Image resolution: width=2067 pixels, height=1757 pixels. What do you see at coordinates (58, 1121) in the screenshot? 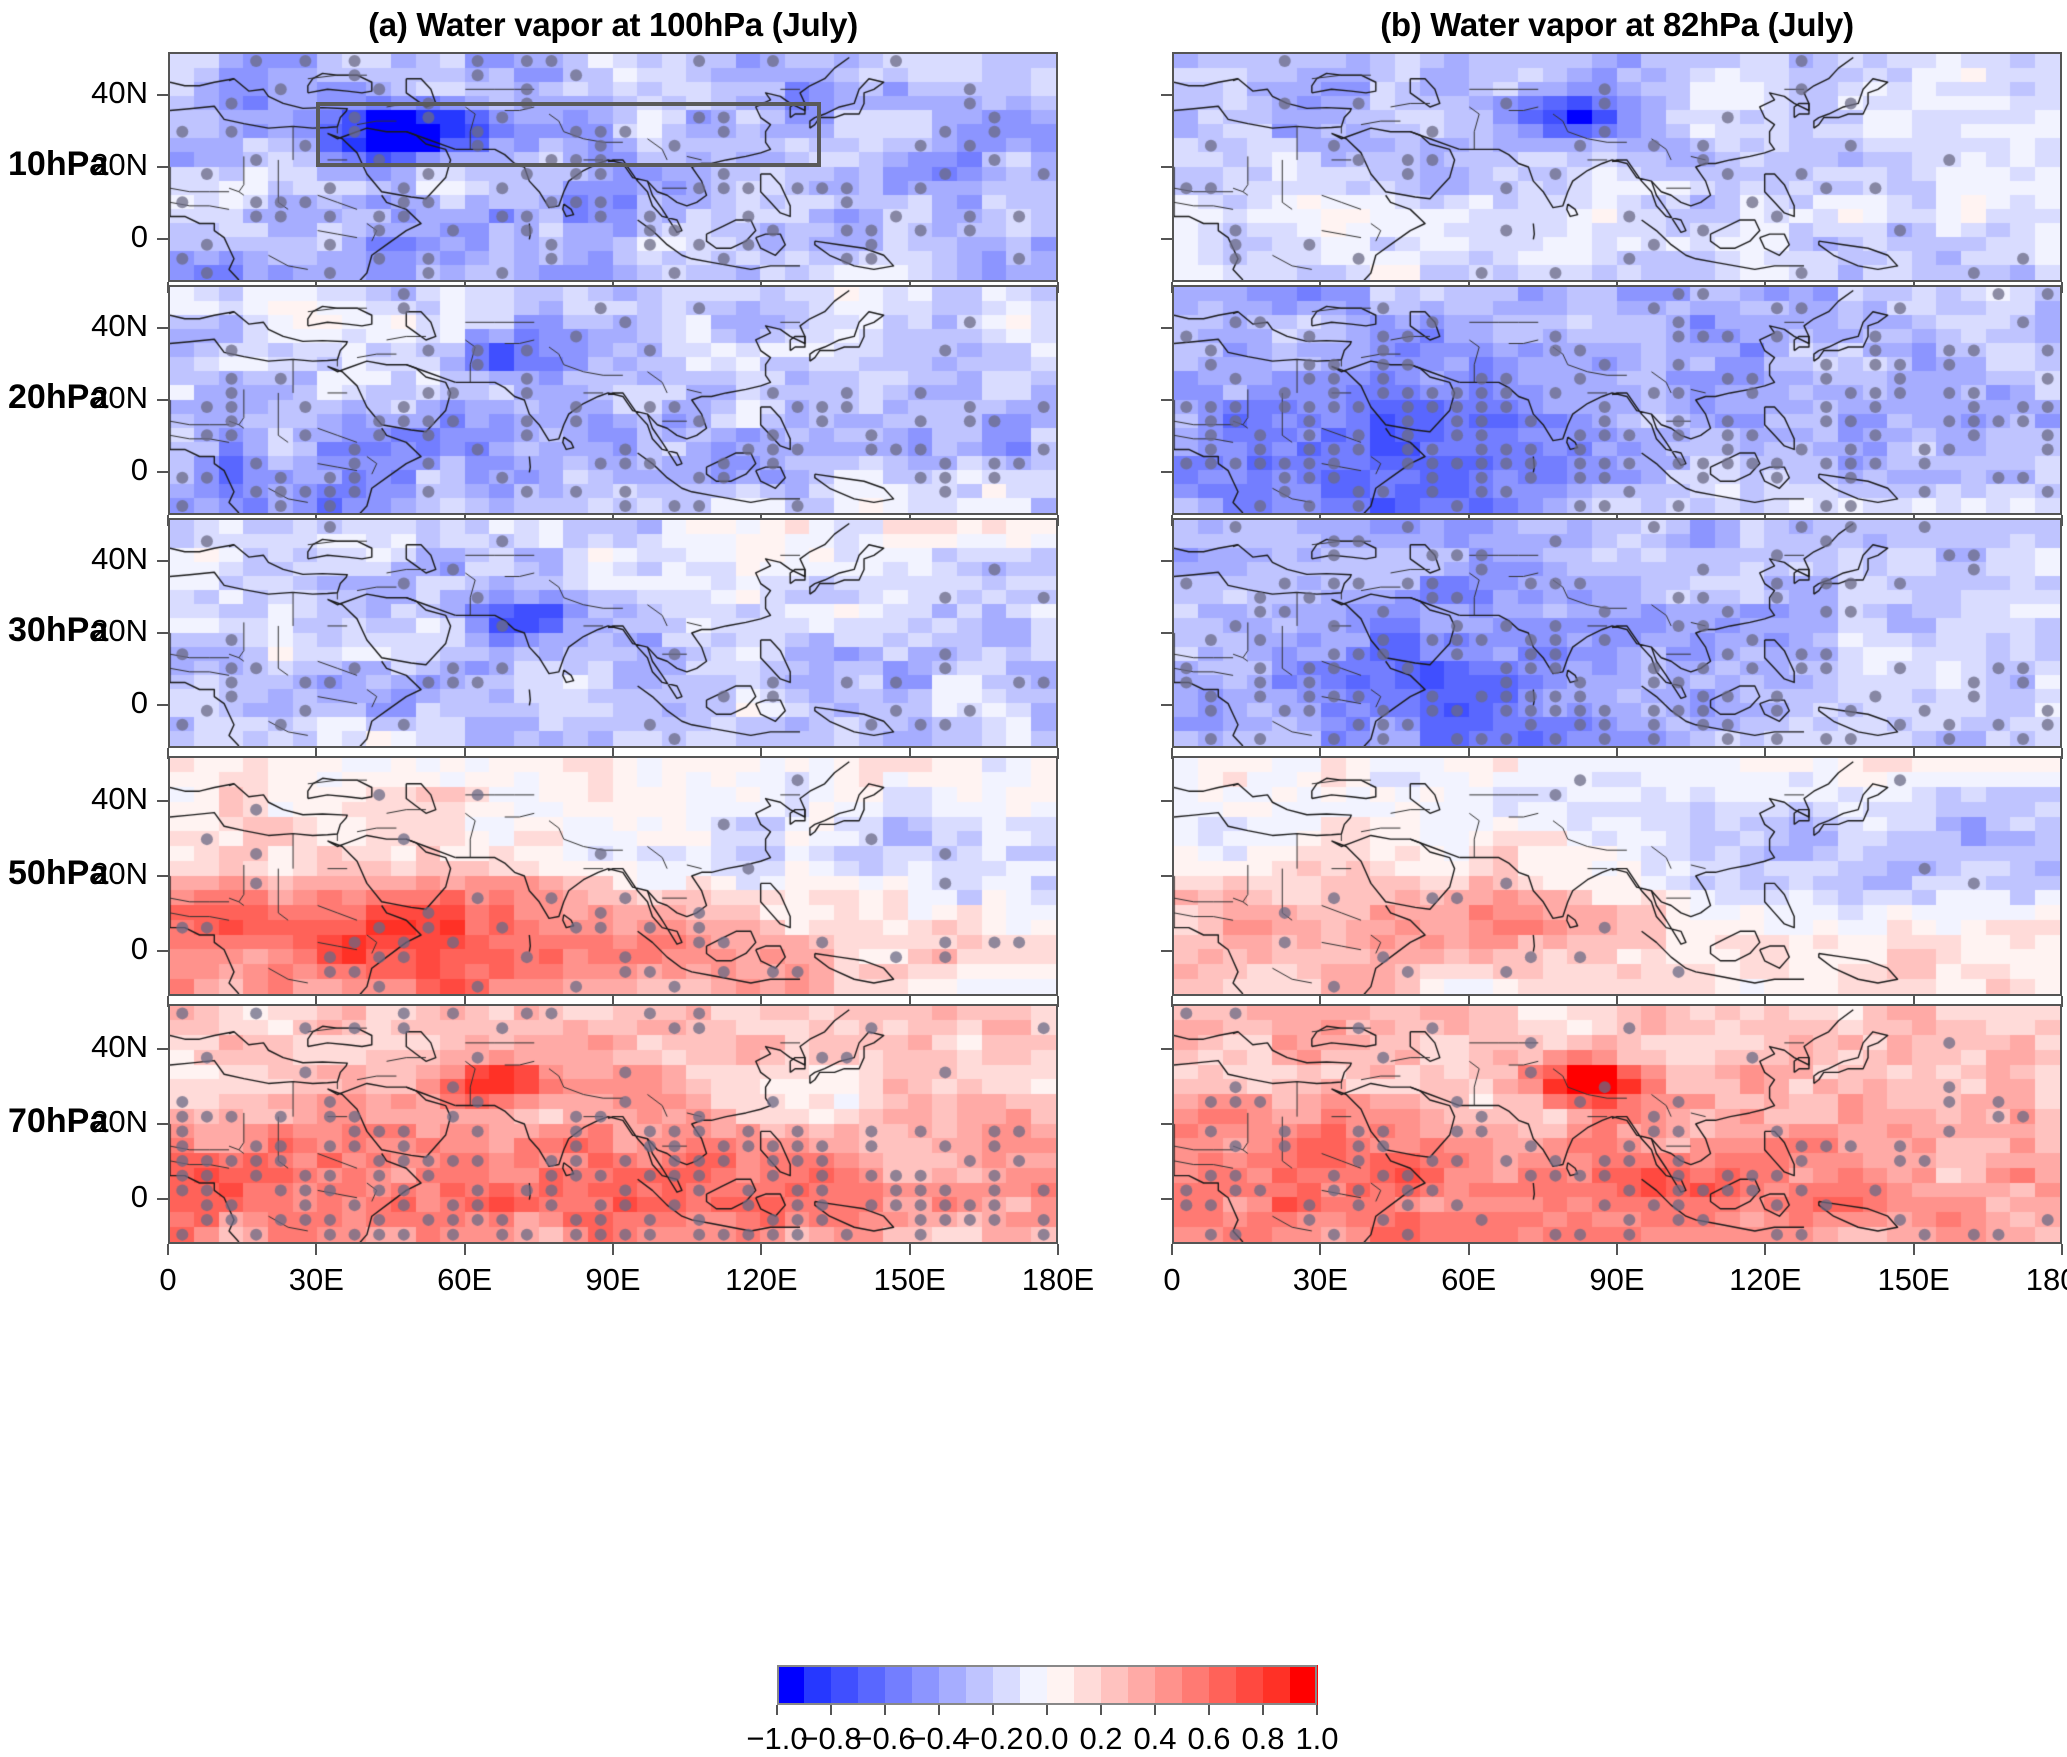
I see `row-label-70hpa: 70hPa` at bounding box center [58, 1121].